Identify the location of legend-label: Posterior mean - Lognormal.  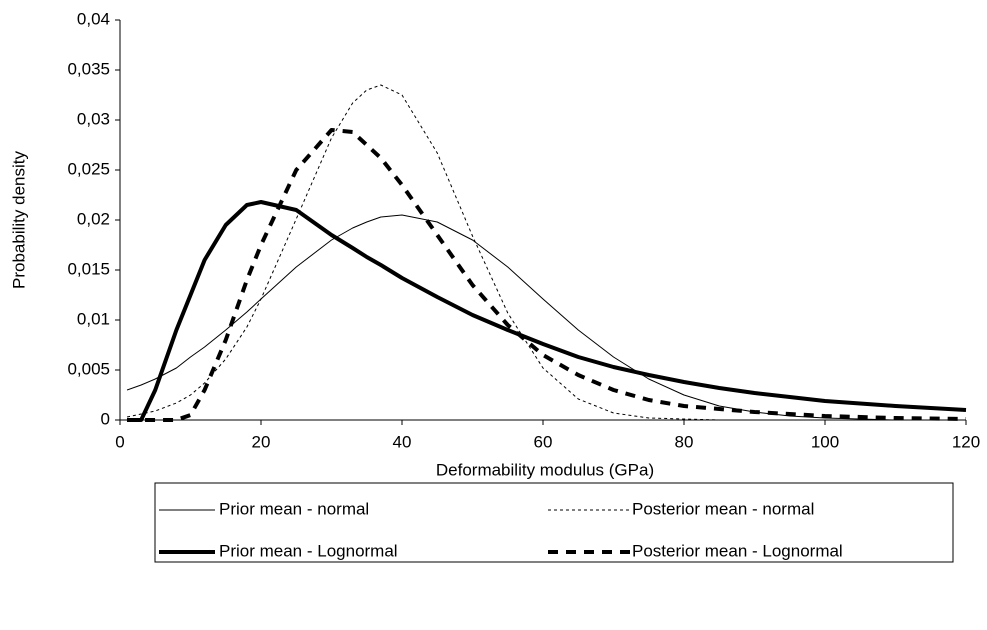
(737, 550).